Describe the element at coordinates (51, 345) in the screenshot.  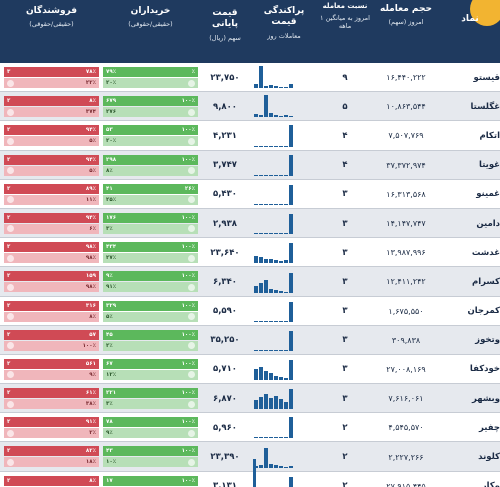
I see `sellers-legal-bar: ۱۰۰٪` at that location.